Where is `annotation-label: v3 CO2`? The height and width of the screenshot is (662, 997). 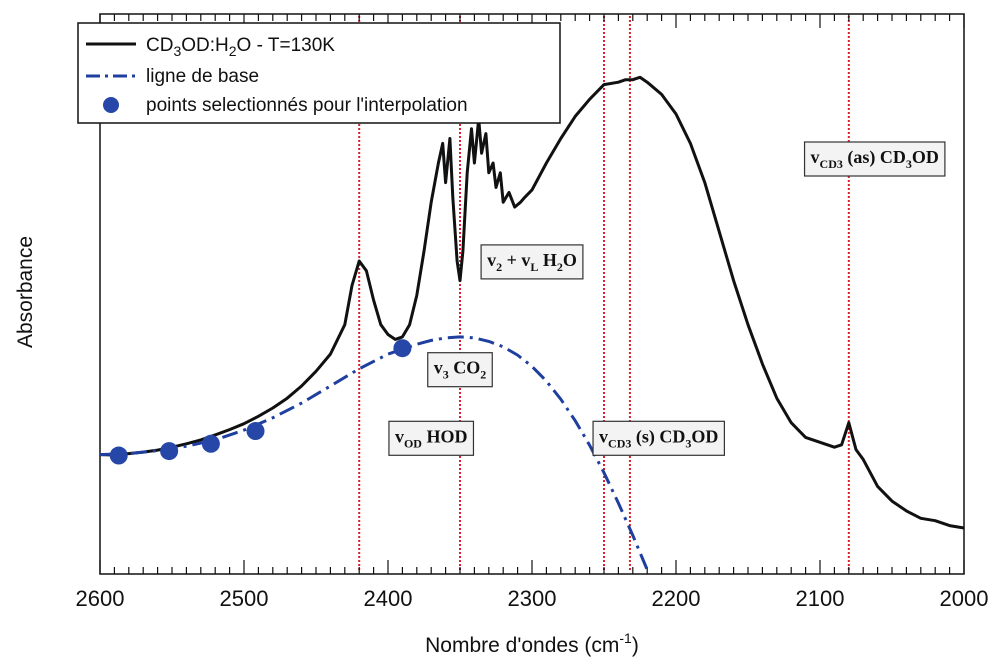 annotation-label: v3 CO2 is located at coordinates (460, 370).